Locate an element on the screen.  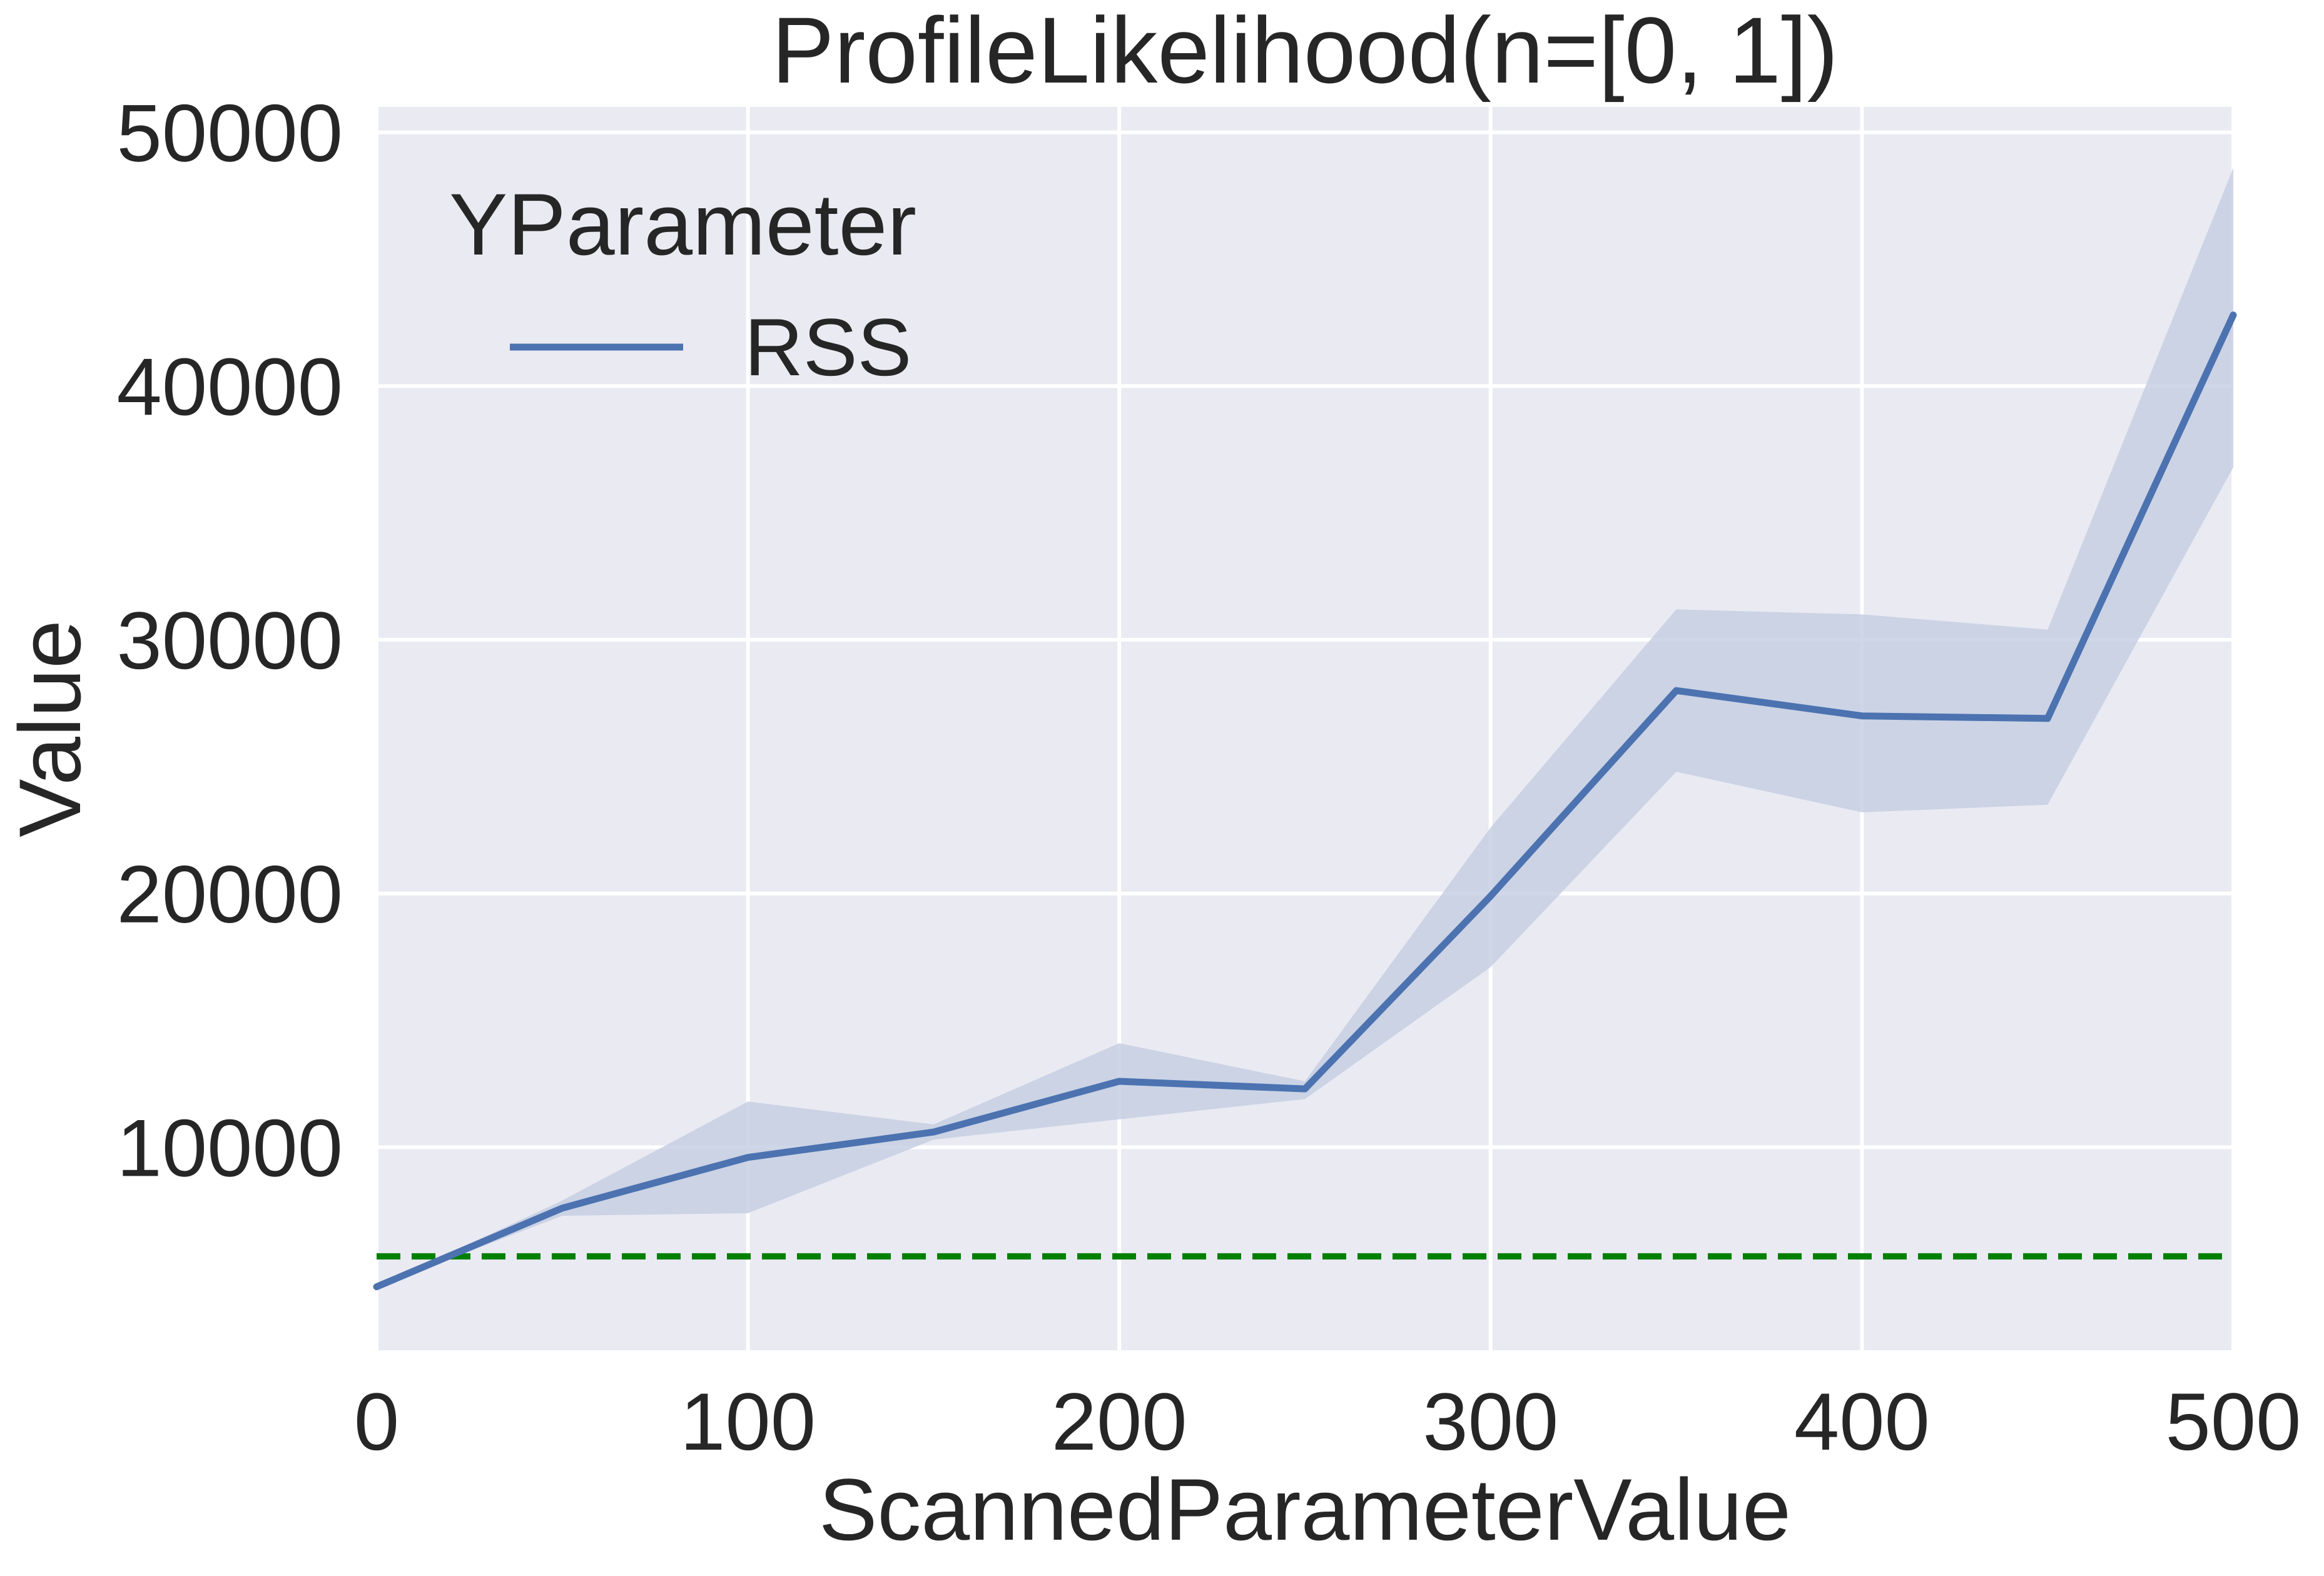
y-axis-label: Value is located at coordinates (50, 728).